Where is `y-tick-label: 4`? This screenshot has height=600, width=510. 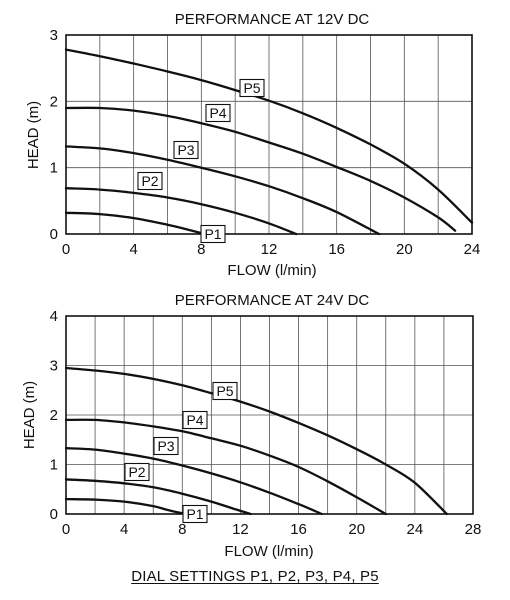 y-tick-label: 4 is located at coordinates (54, 316).